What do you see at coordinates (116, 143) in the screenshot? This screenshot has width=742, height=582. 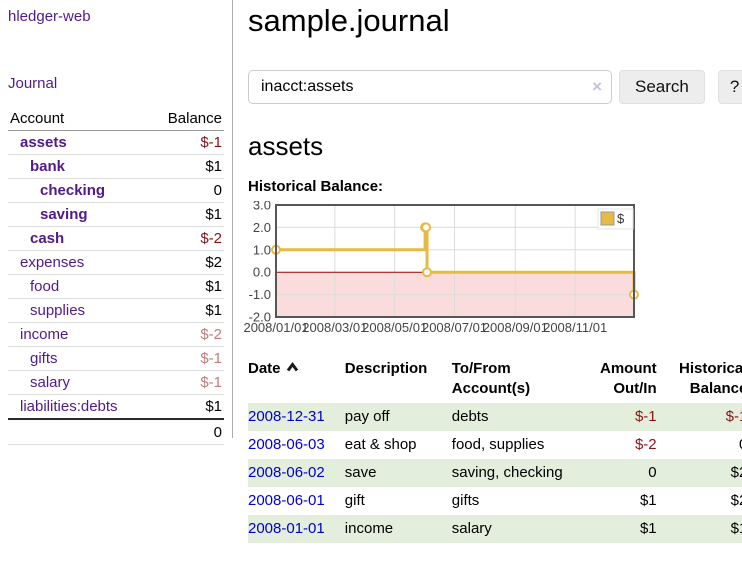 I see `account-row-assets: assets $-1` at bounding box center [116, 143].